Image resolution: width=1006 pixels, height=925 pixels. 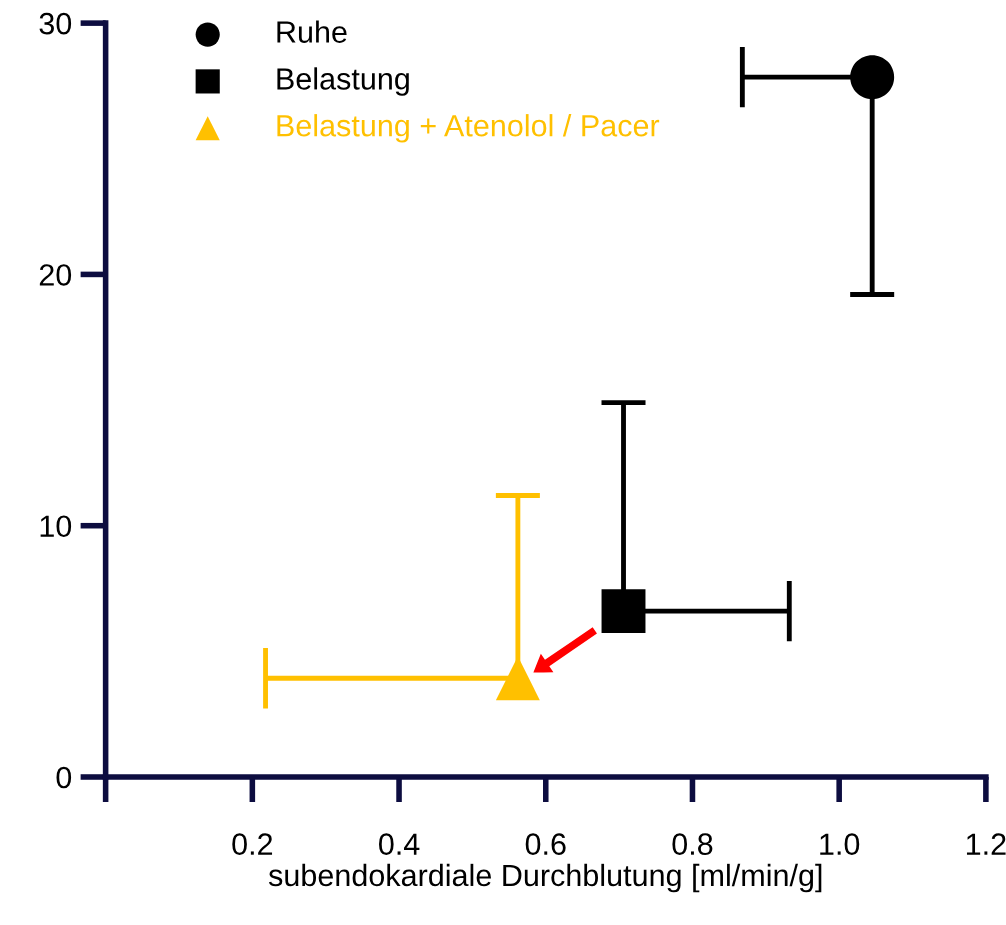 What do you see at coordinates (55, 275) in the screenshot?
I see `y-tick-label: 20` at bounding box center [55, 275].